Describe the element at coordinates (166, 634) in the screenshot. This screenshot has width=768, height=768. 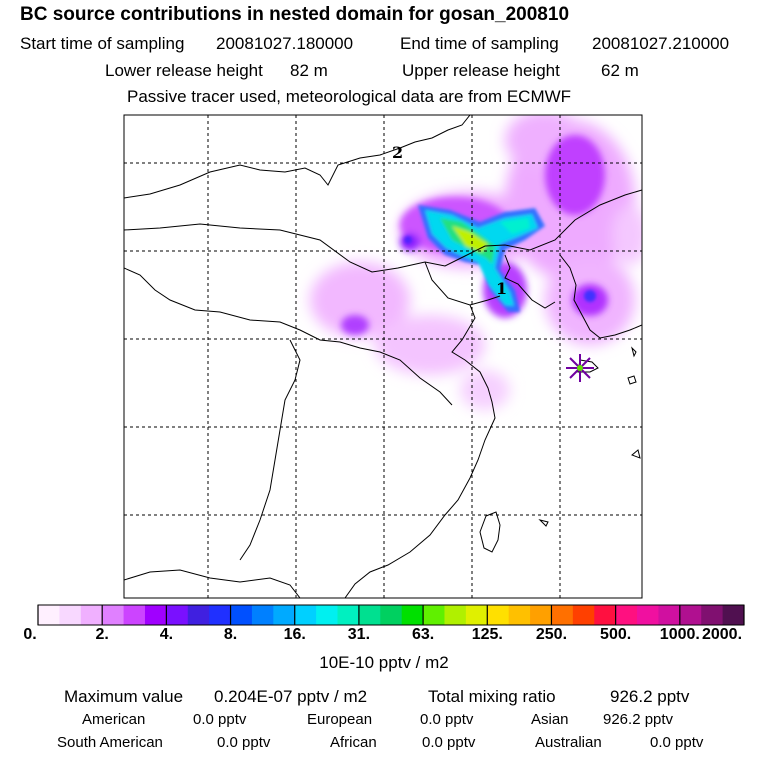
I see `colorbar-tick-label: 4.` at that location.